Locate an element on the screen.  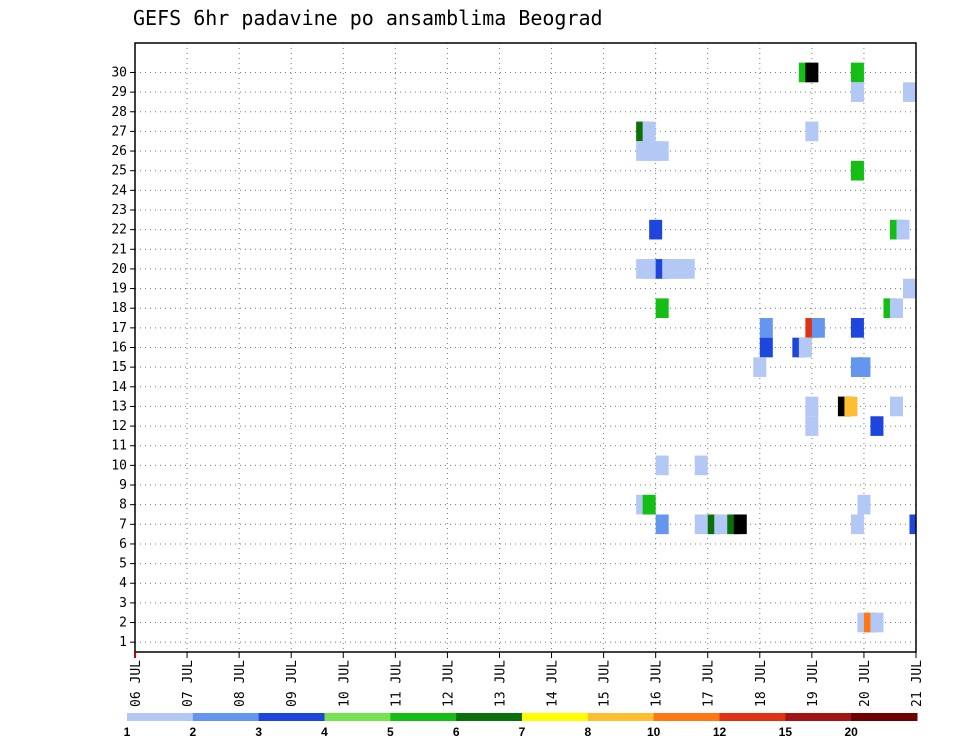
y-tick-label: 30 is located at coordinates (119, 72).